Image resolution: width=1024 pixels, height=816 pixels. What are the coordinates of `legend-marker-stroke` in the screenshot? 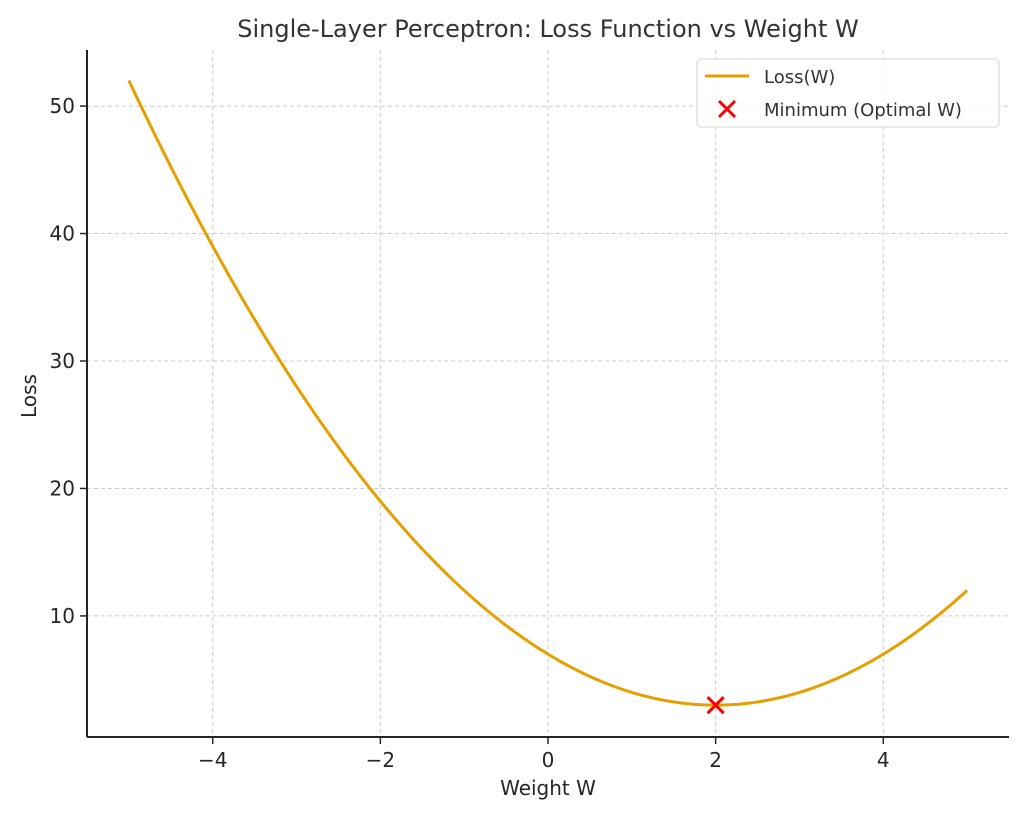 It's located at (727, 109).